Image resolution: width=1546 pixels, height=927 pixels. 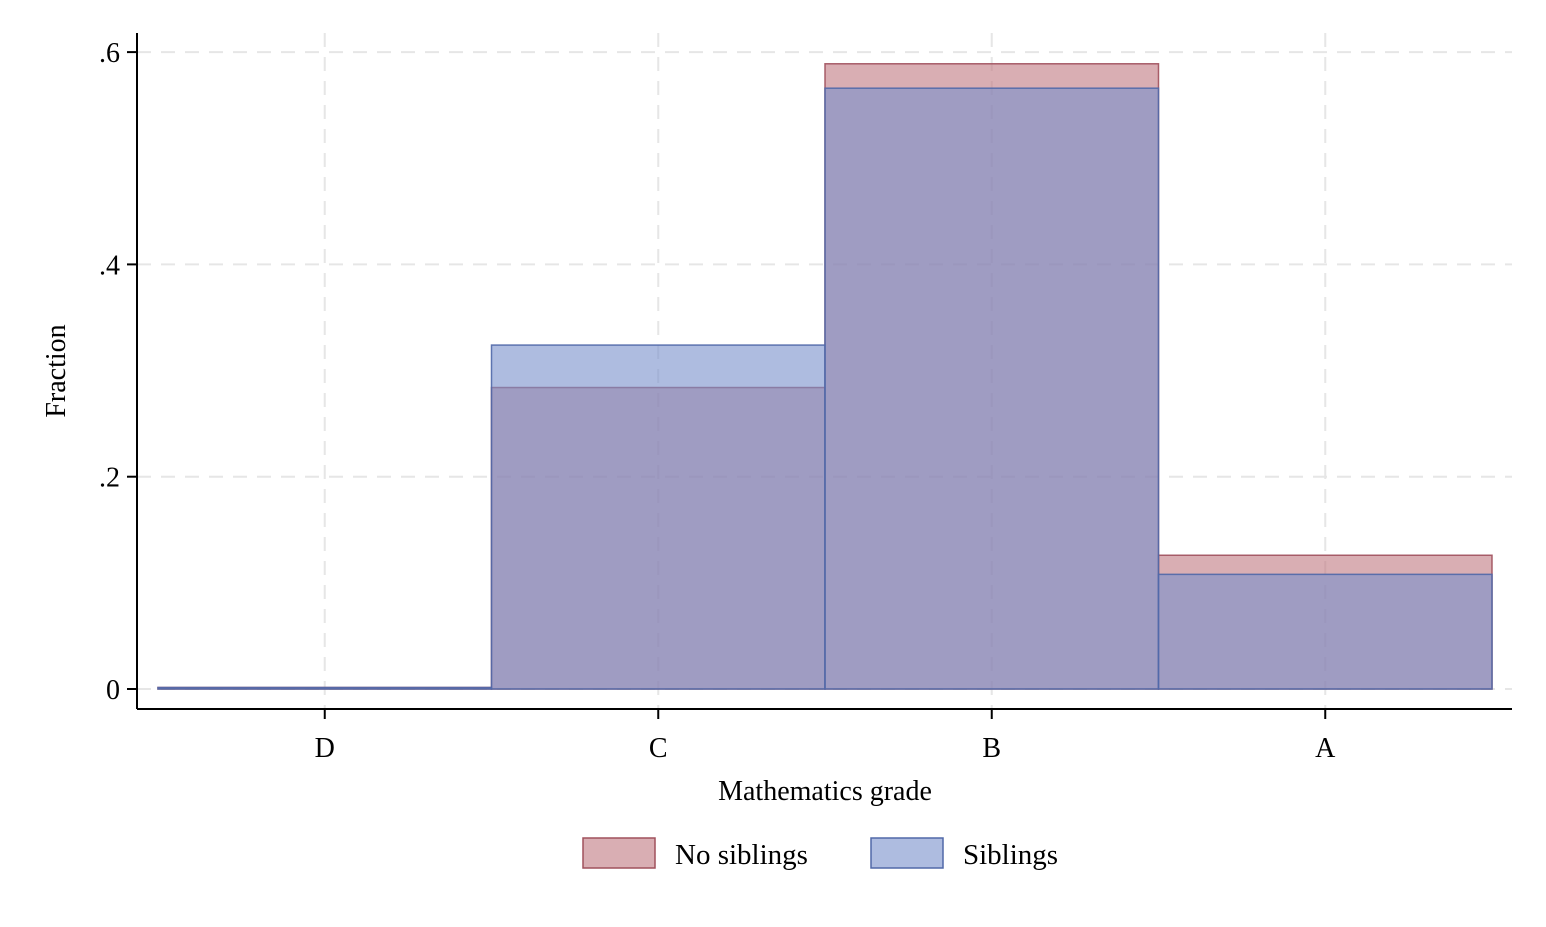 What do you see at coordinates (113, 690) in the screenshot?
I see `y-tick-label: 0` at bounding box center [113, 690].